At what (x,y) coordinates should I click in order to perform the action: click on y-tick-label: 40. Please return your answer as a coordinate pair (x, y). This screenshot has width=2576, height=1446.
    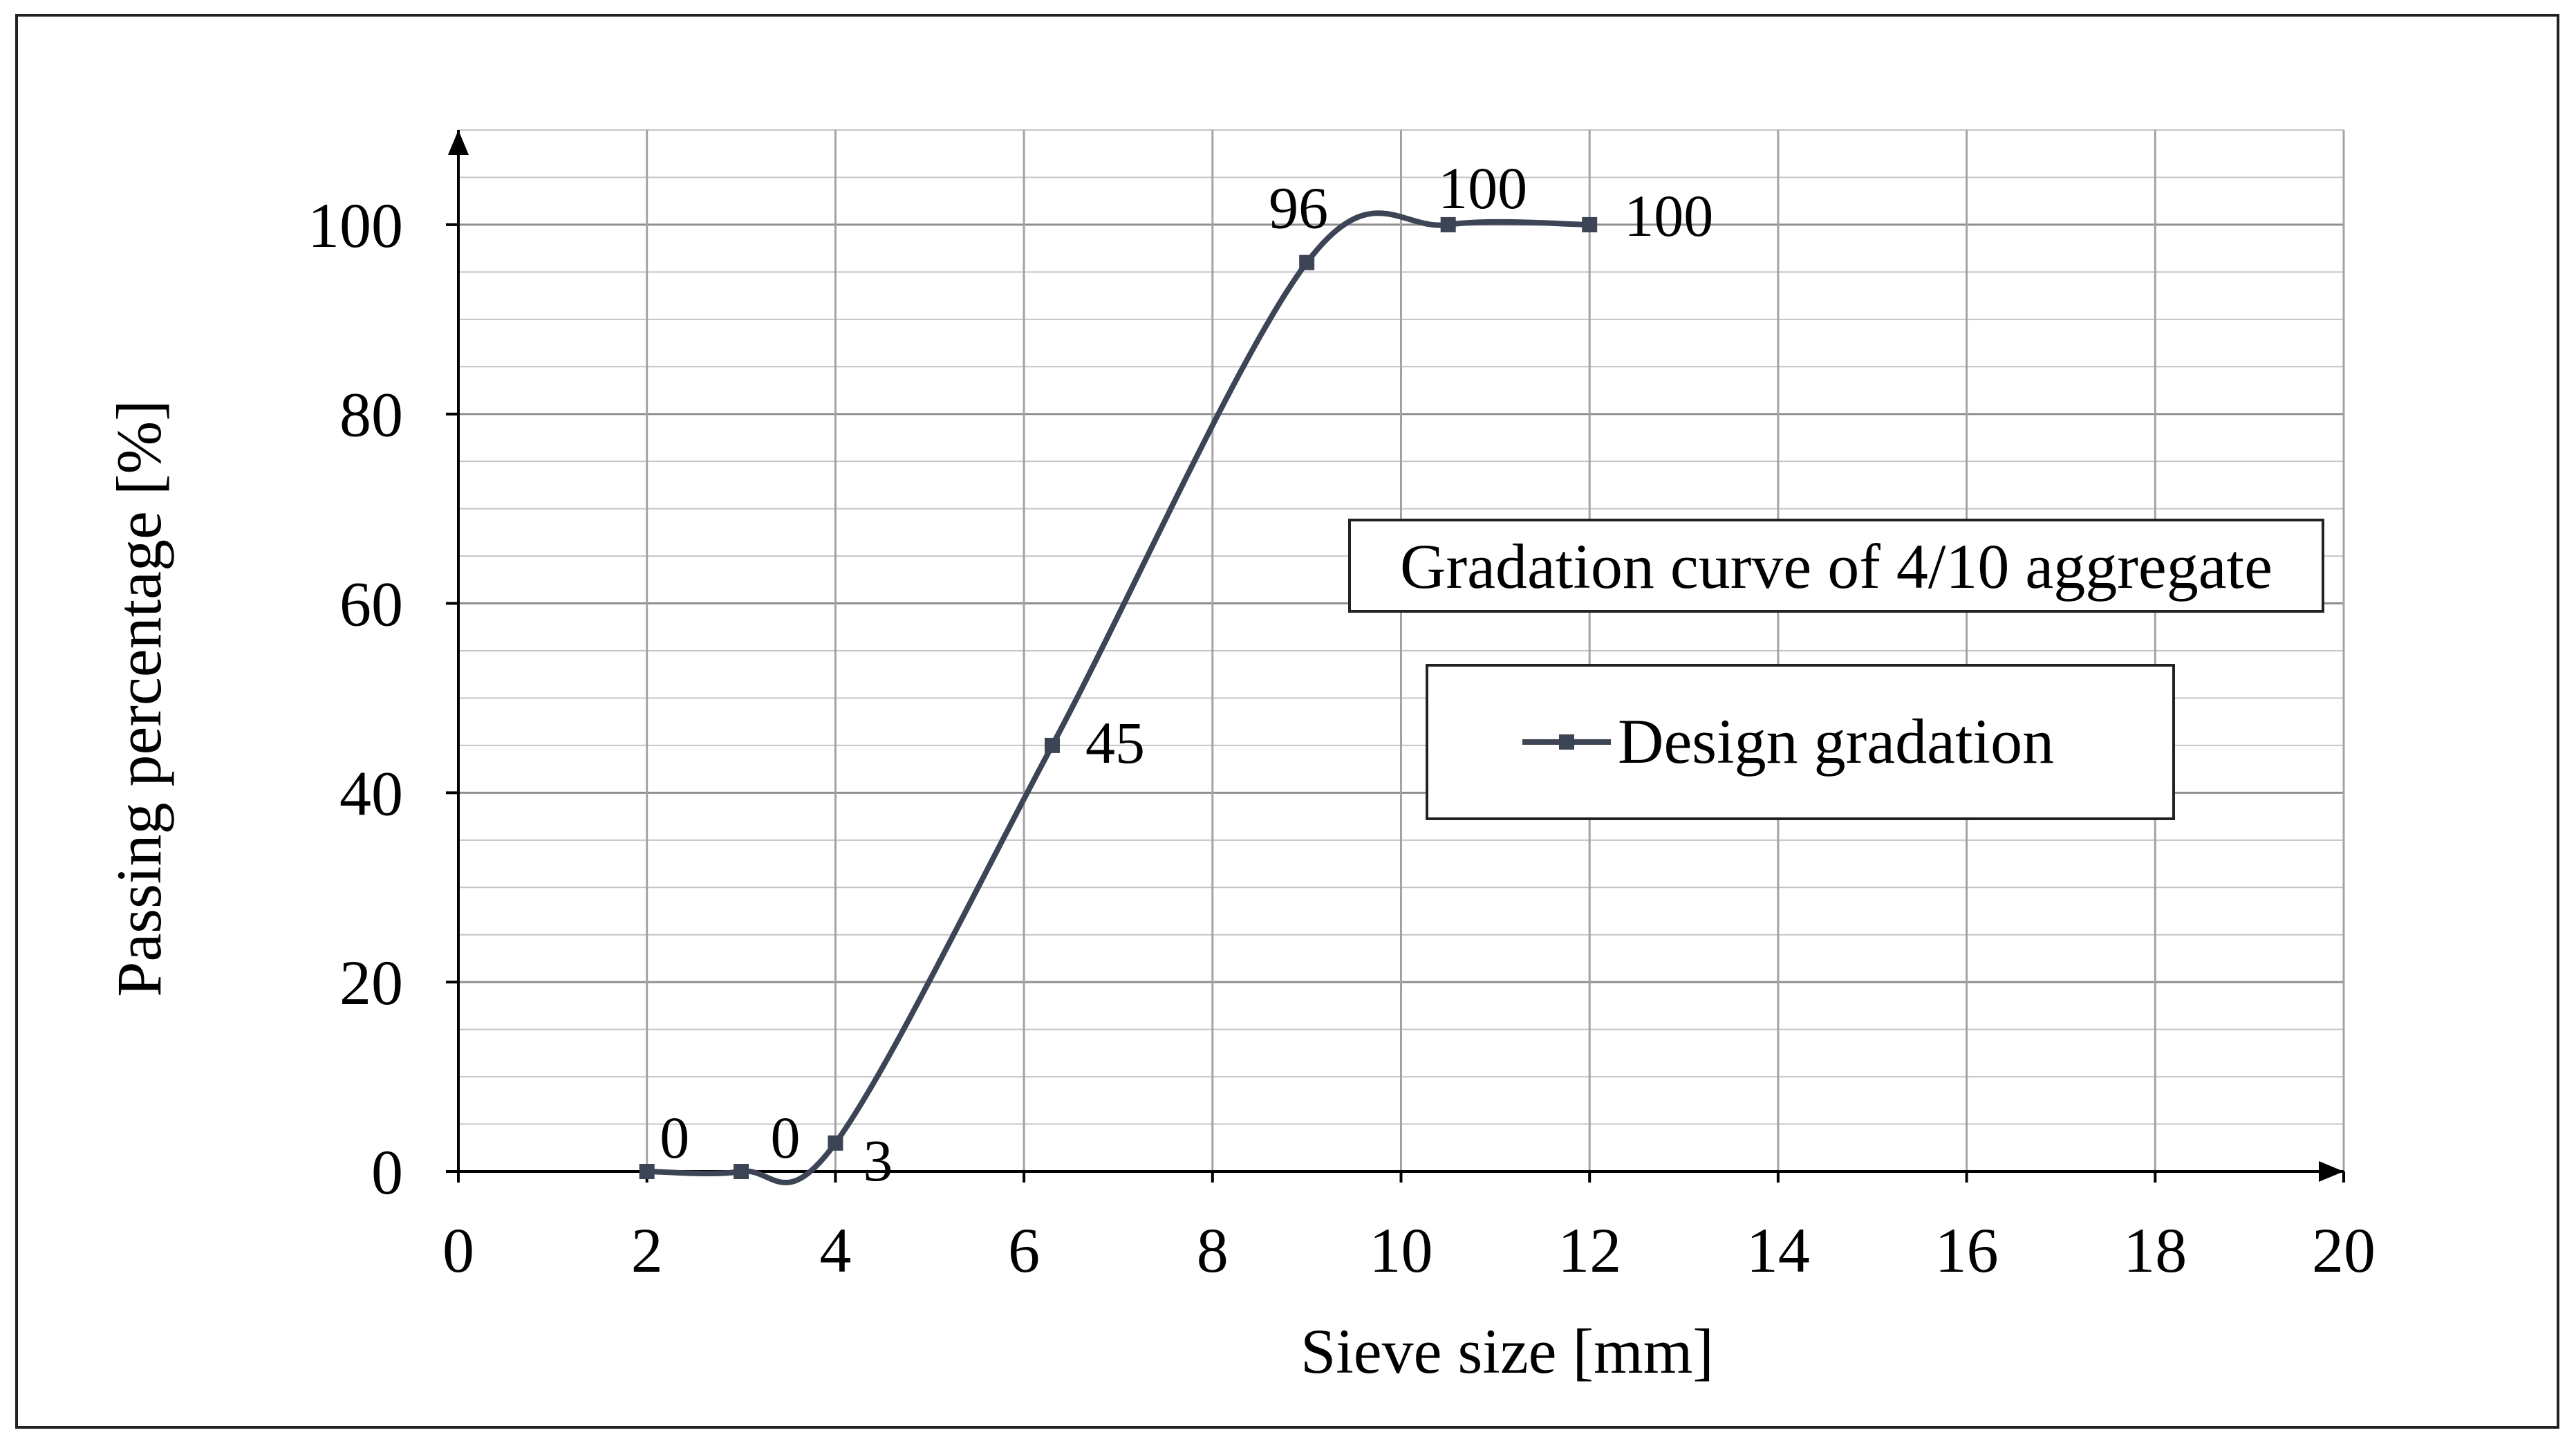
    Looking at the image, I should click on (371, 793).